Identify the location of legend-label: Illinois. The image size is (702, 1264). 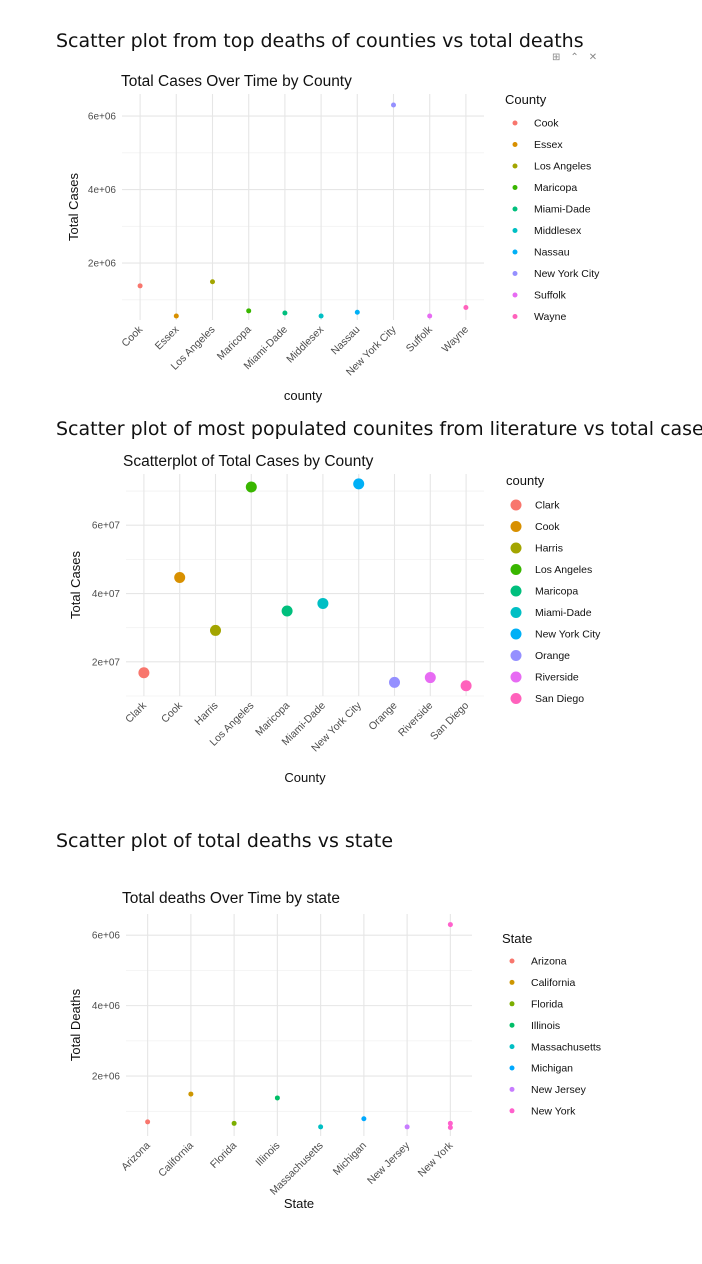
(545, 1026).